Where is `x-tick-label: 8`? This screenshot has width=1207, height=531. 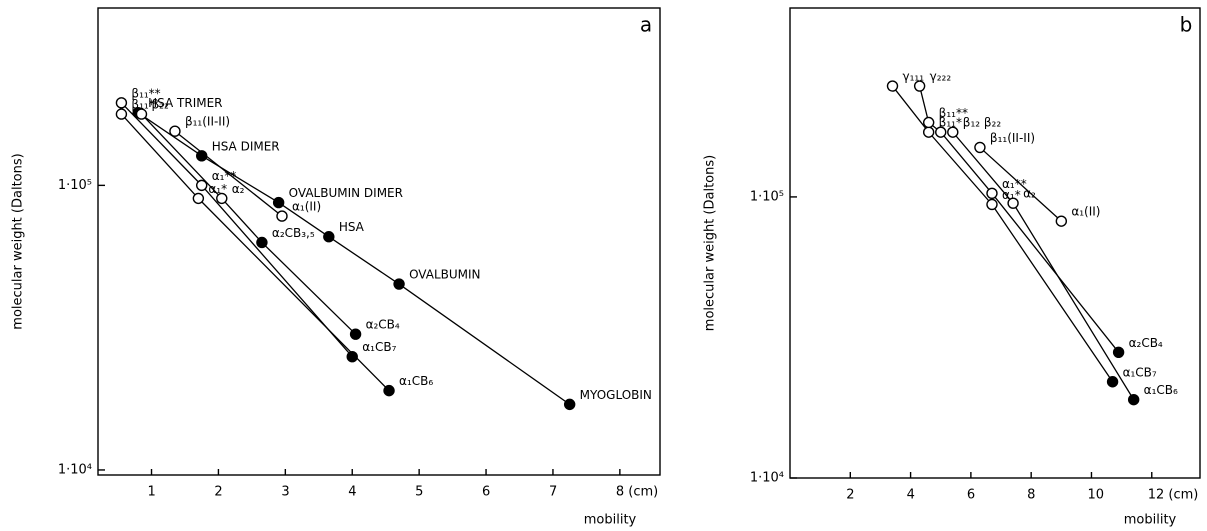 x-tick-label: 8 is located at coordinates (1031, 495).